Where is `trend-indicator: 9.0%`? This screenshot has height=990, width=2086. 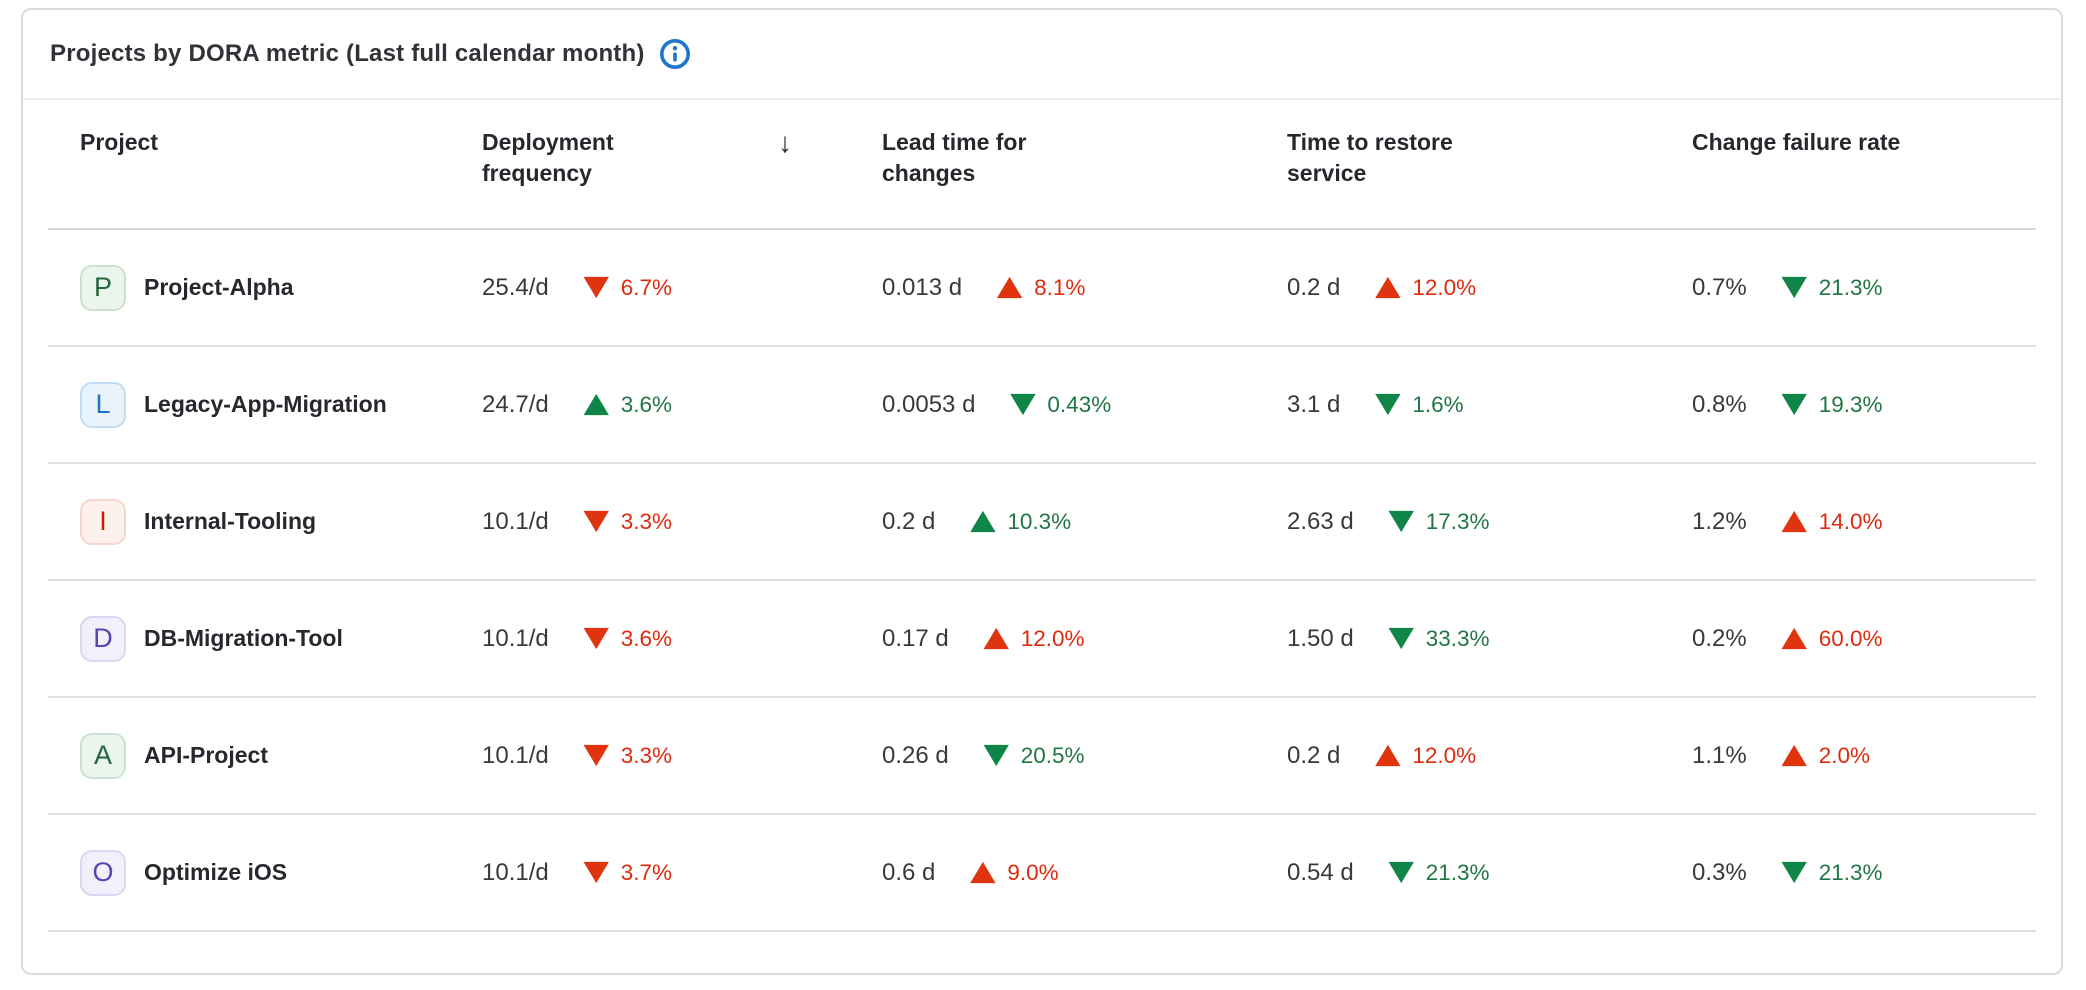
trend-indicator: 9.0% is located at coordinates (1014, 872).